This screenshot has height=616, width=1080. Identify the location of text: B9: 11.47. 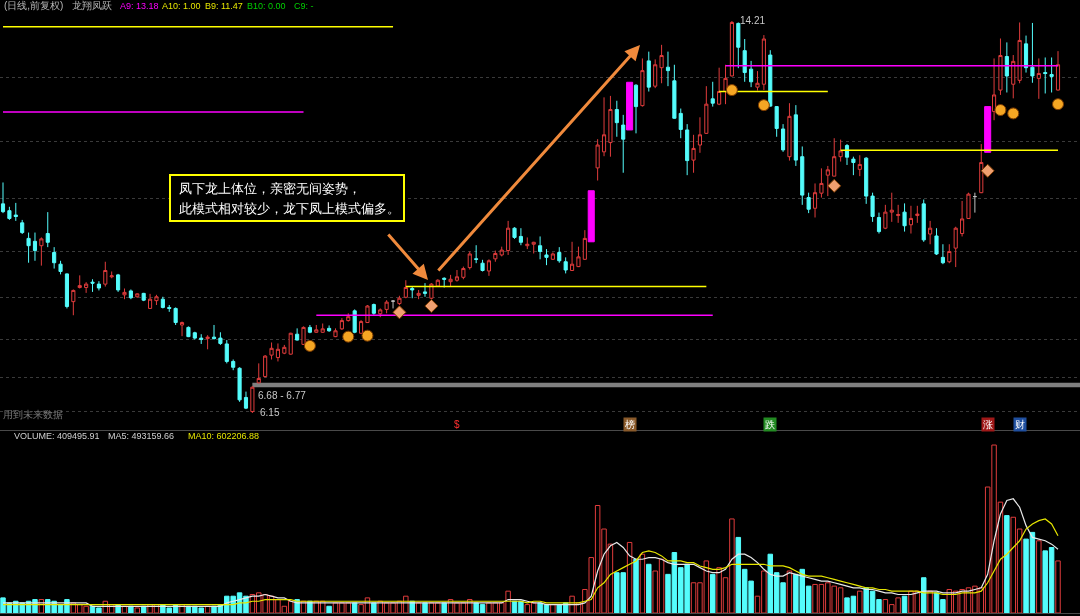
(224, 6).